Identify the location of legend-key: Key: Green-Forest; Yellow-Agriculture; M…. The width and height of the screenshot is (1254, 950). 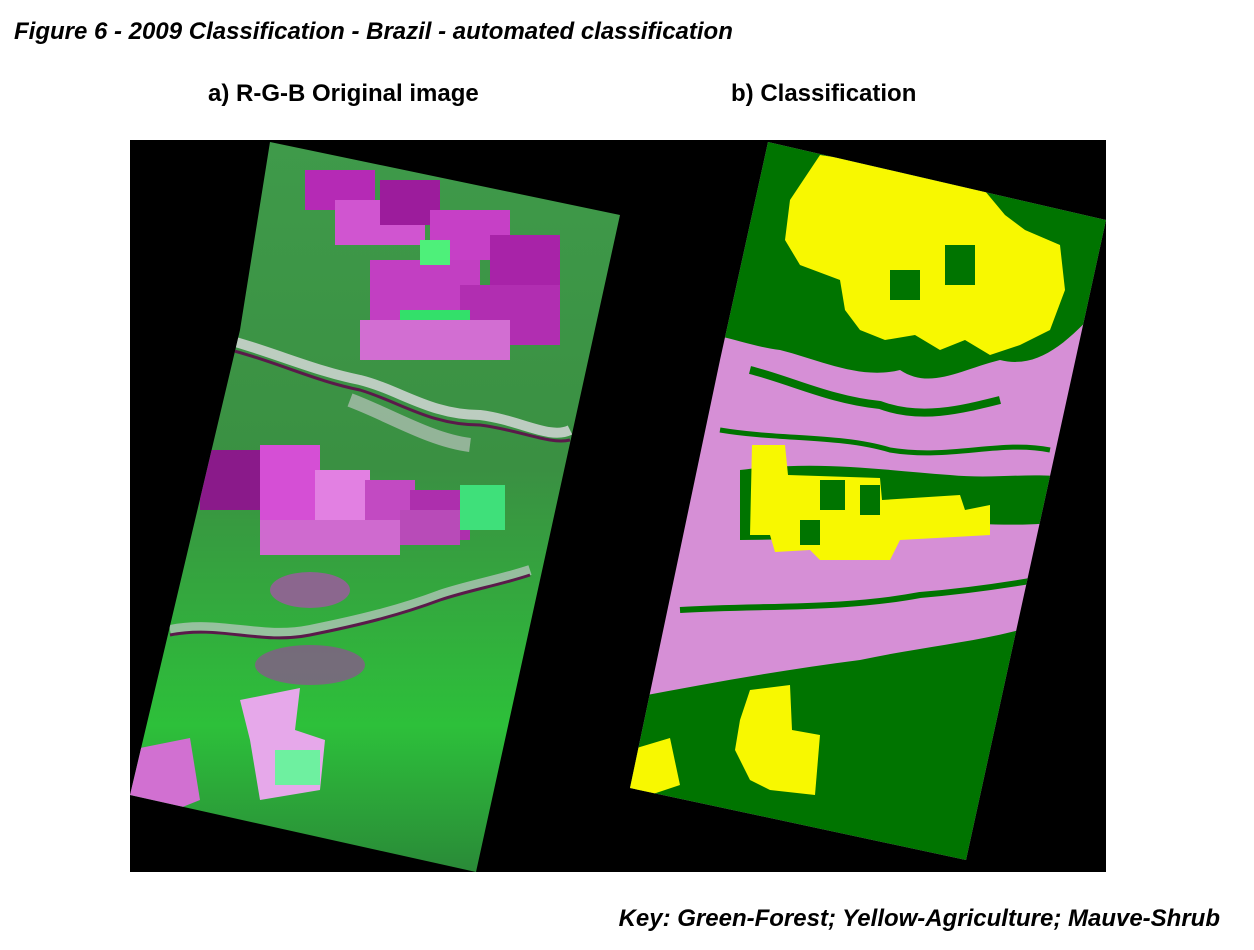
(919, 918).